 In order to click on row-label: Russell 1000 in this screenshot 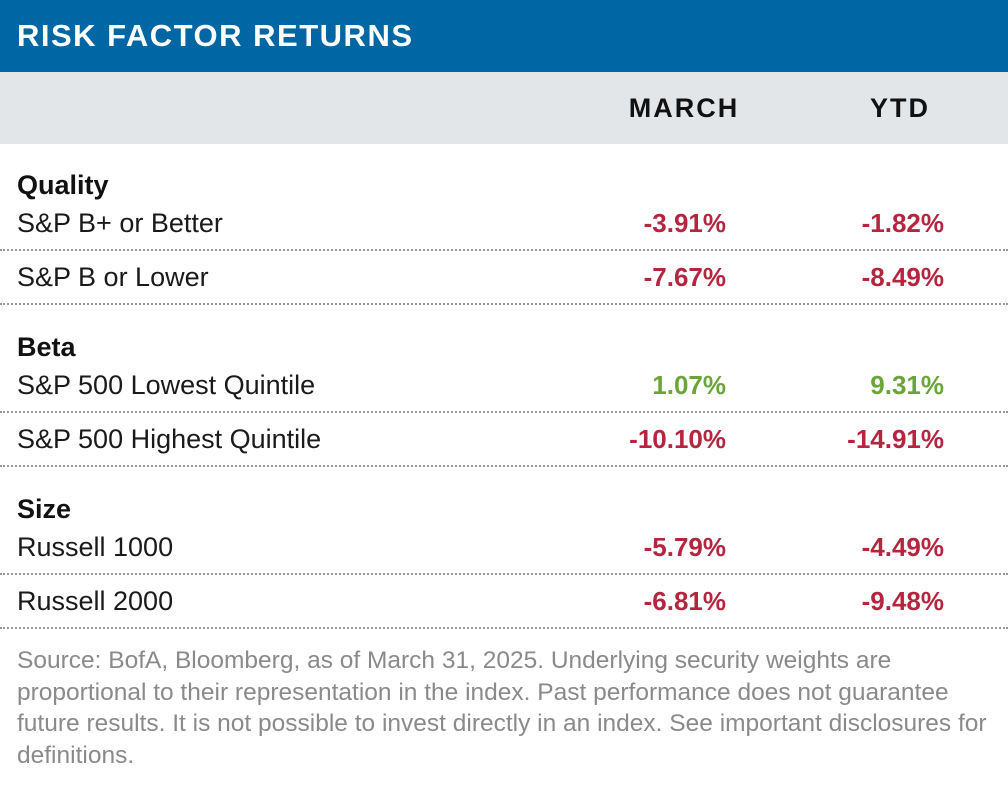, I will do `click(95, 547)`.